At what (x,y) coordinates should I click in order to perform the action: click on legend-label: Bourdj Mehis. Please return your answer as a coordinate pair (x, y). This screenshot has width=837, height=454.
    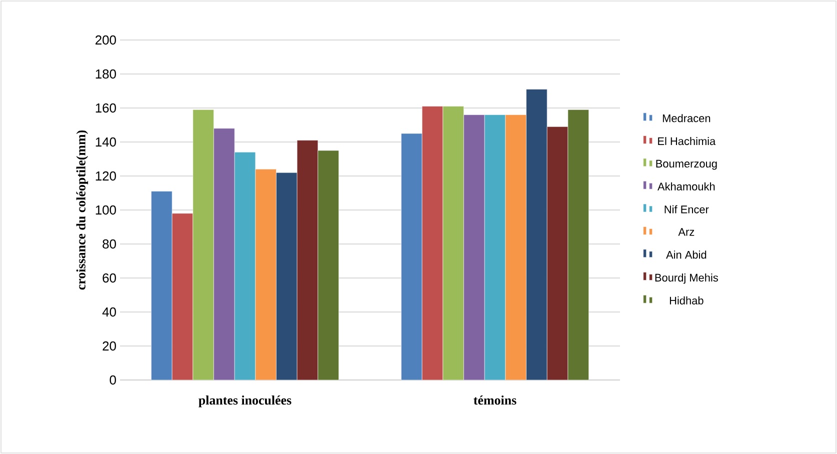
    Looking at the image, I should click on (686, 279).